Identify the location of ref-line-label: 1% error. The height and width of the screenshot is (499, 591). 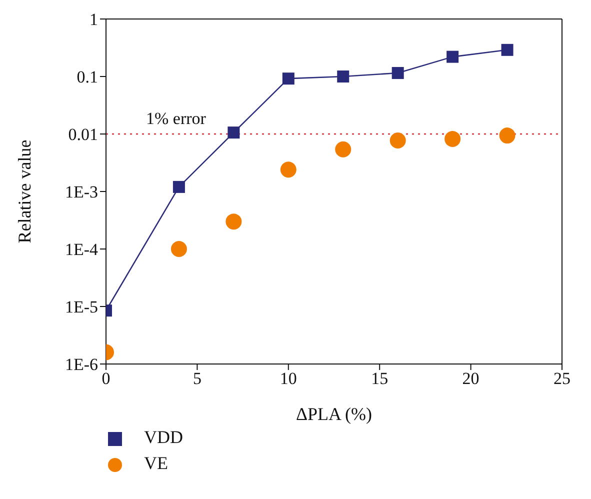
(176, 118).